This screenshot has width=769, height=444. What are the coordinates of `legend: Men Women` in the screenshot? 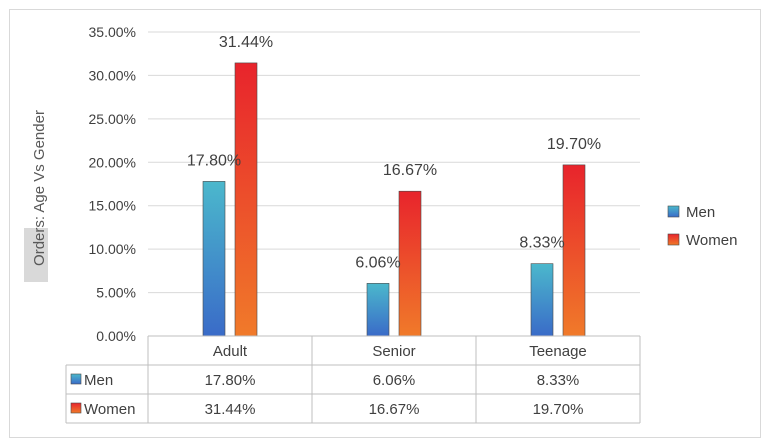 It's located at (702, 226).